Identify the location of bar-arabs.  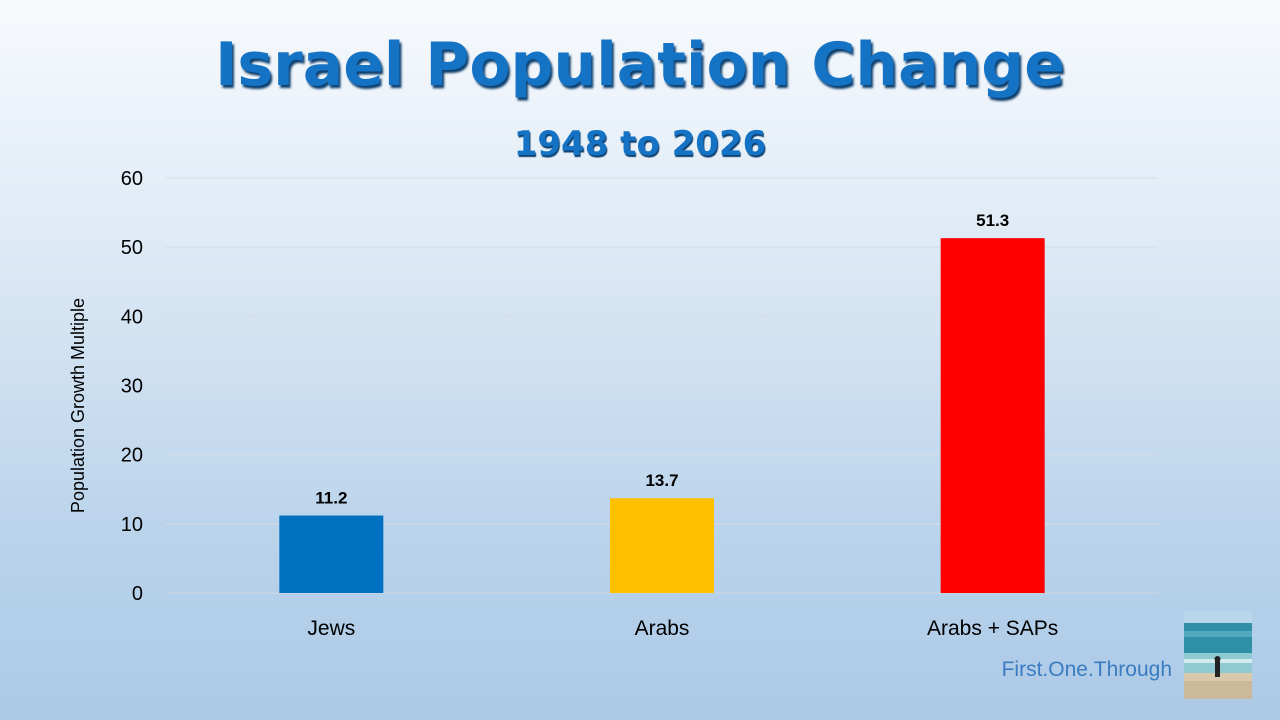
(662, 545).